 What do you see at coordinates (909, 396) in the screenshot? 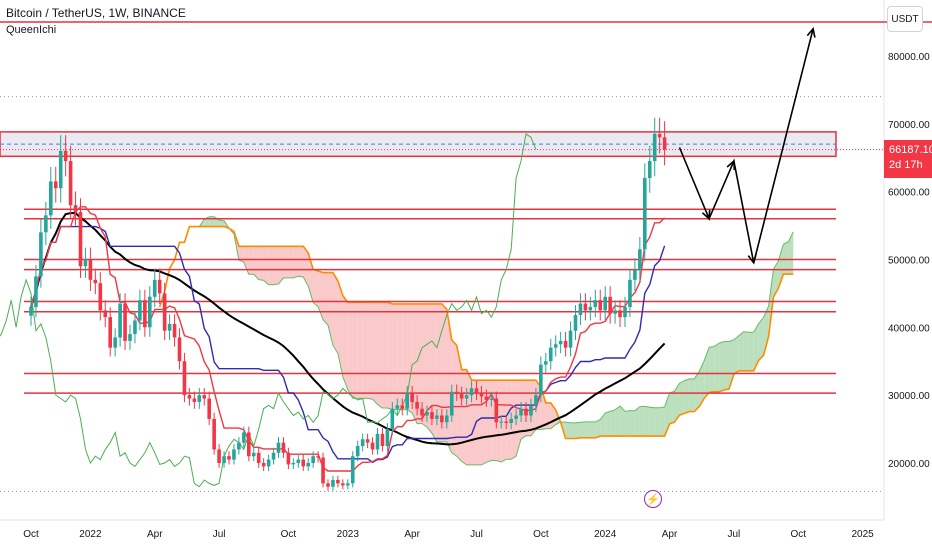
I see `price-tick-label: 30000.00` at bounding box center [909, 396].